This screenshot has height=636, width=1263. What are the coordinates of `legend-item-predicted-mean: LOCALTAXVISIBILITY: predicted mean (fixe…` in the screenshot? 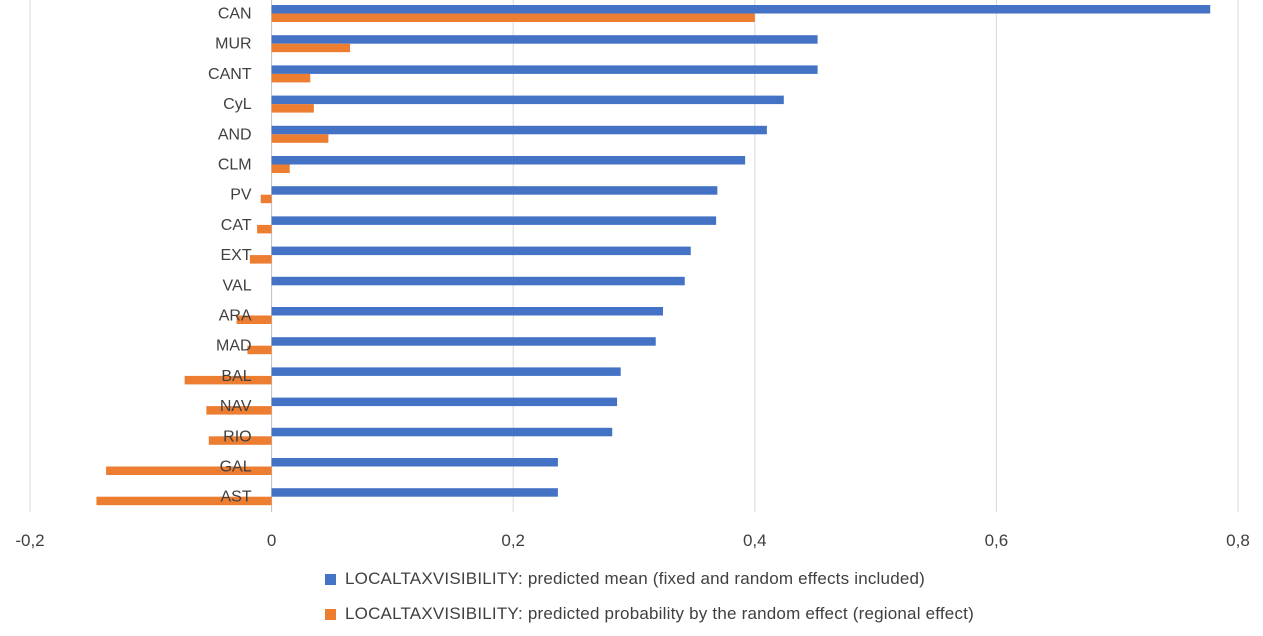 It's located at (649, 579).